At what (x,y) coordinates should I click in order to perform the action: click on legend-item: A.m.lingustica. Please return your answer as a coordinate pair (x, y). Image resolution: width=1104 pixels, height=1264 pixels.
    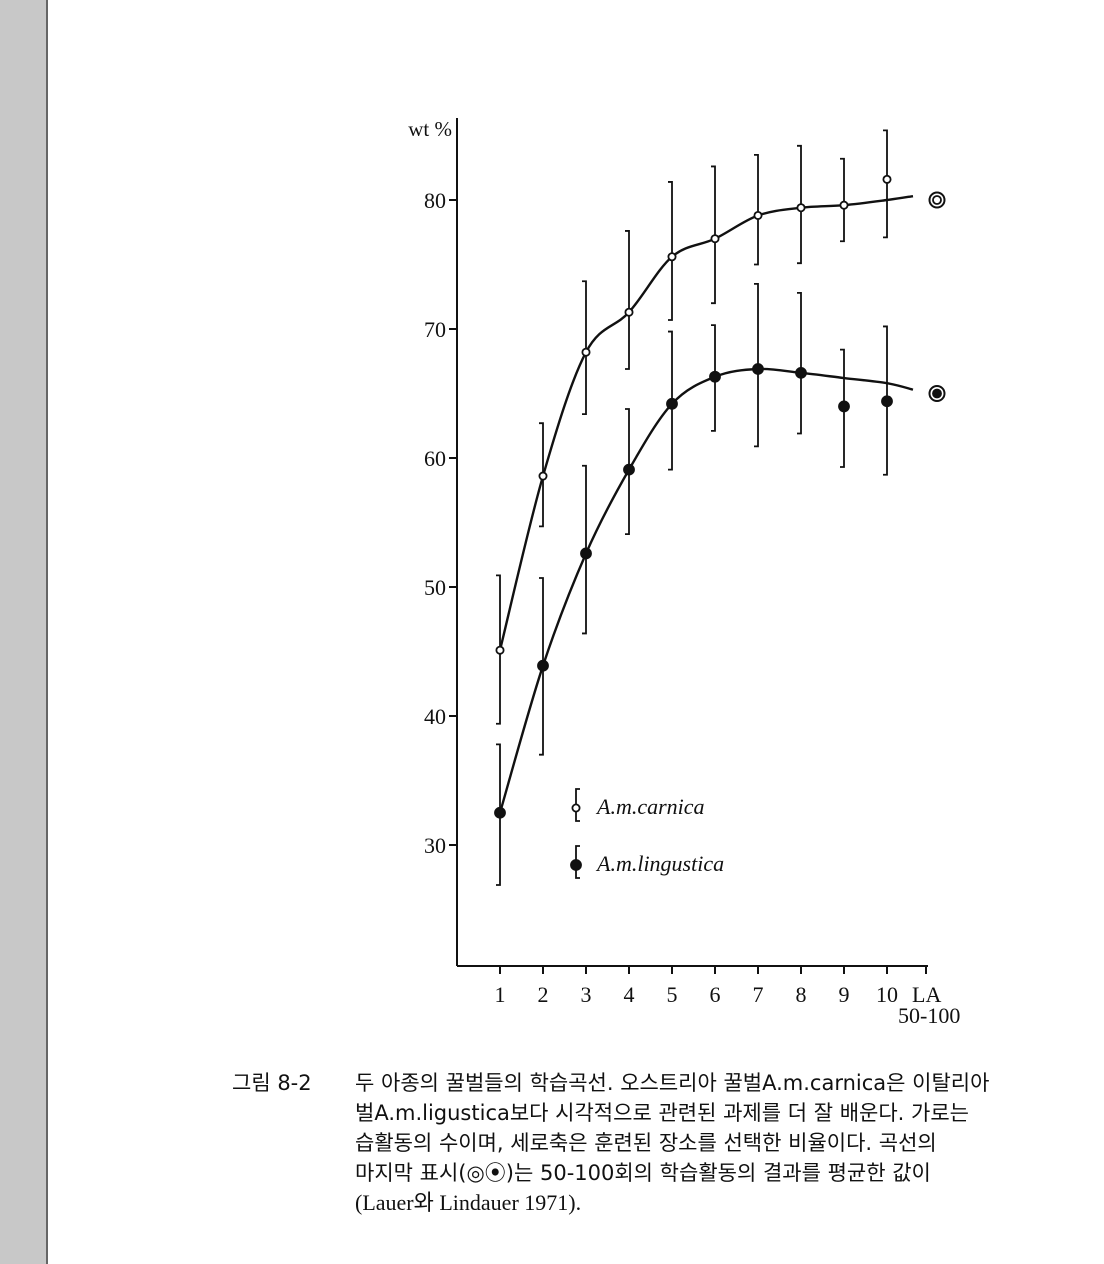
    Looking at the image, I should click on (647, 862).